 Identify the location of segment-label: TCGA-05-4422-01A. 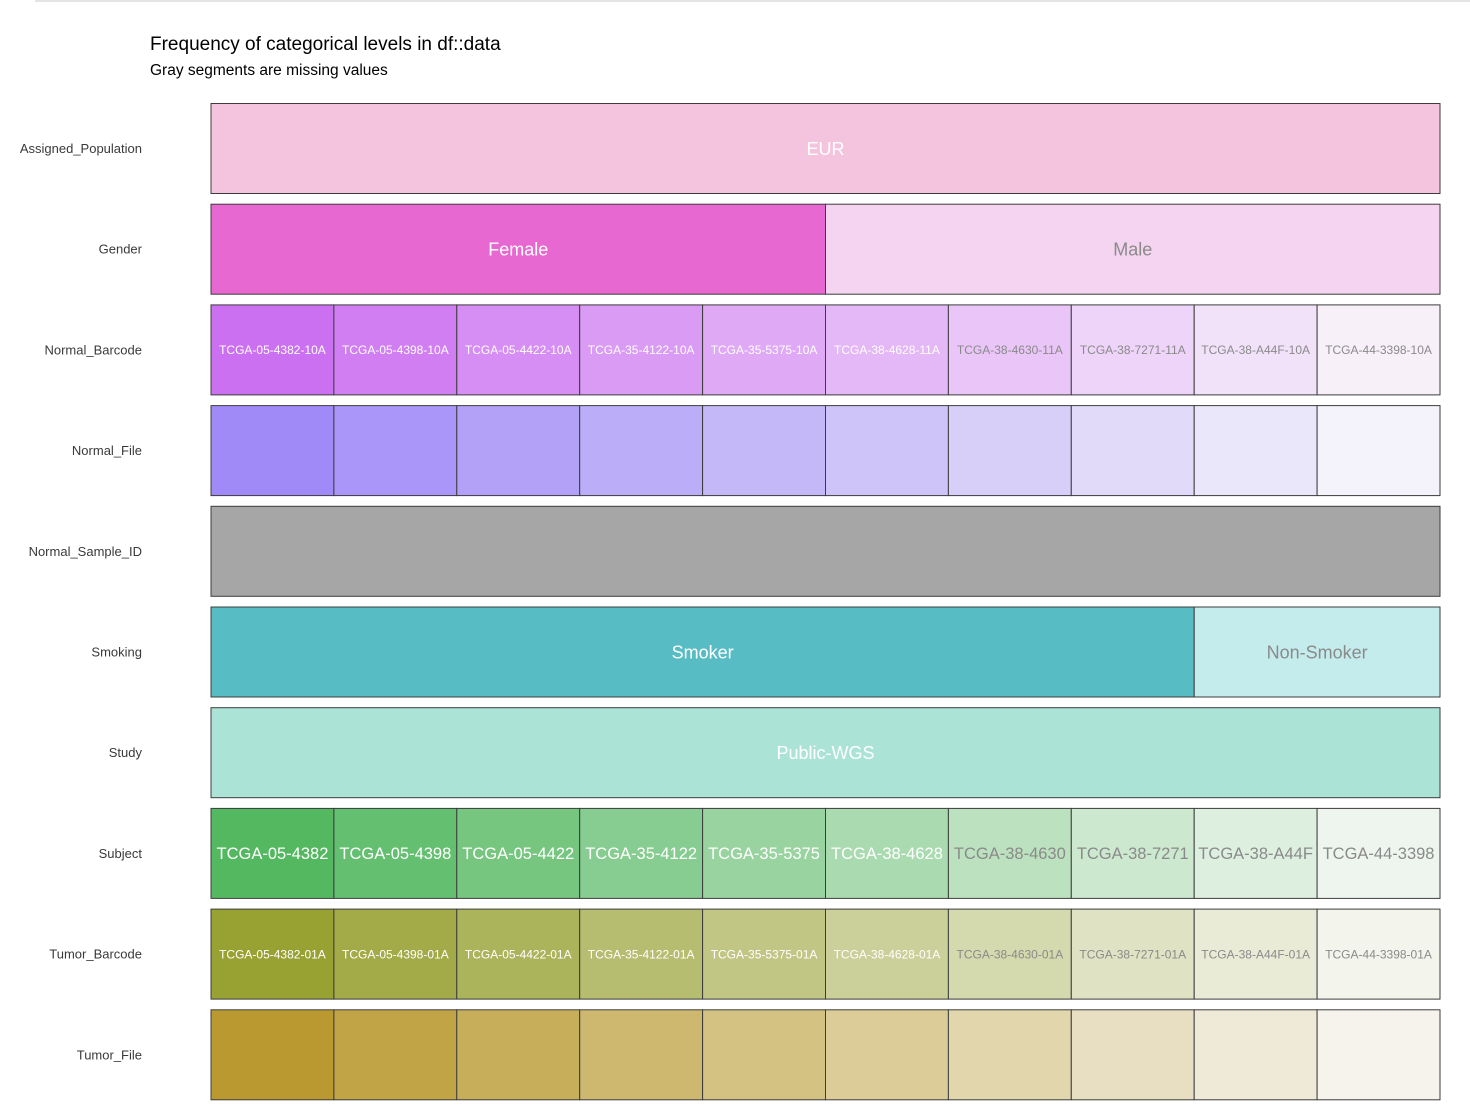
(518, 954).